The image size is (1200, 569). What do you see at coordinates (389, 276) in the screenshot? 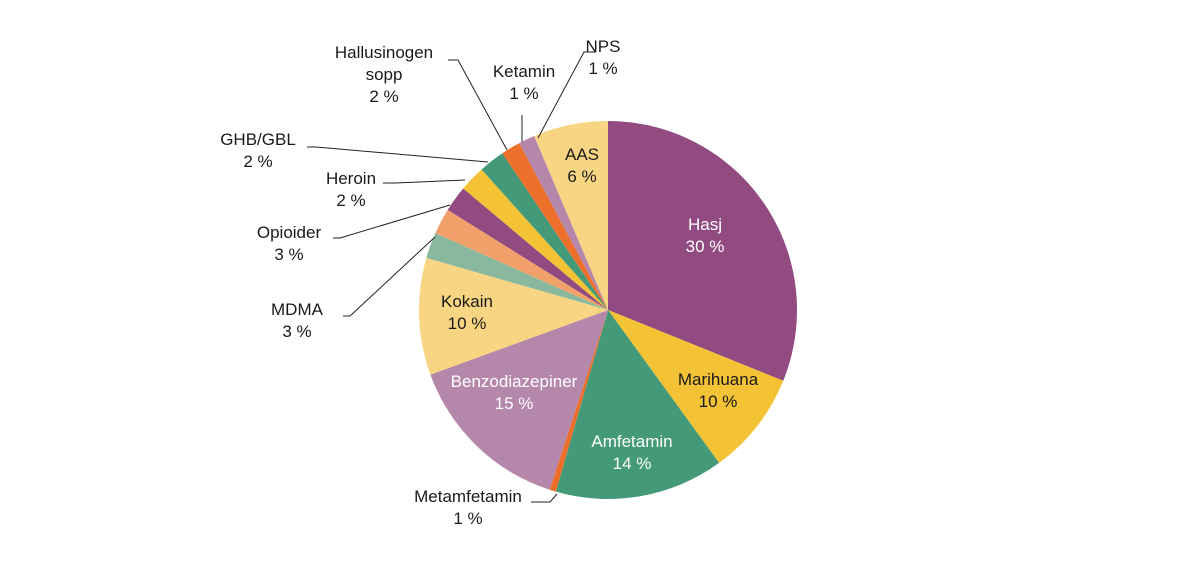
I see `leader-line-mdma` at bounding box center [389, 276].